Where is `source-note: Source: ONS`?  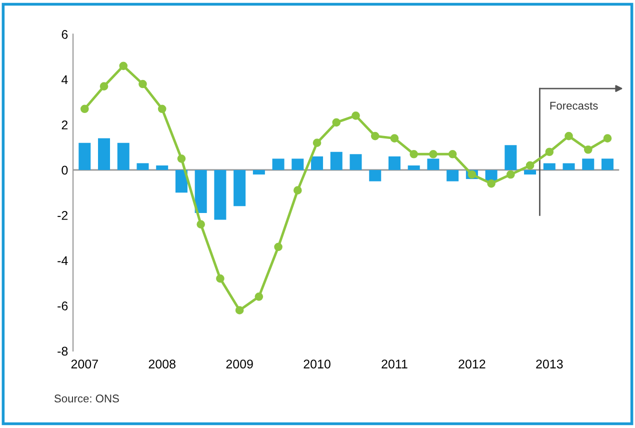 source-note: Source: ONS is located at coordinates (86, 398).